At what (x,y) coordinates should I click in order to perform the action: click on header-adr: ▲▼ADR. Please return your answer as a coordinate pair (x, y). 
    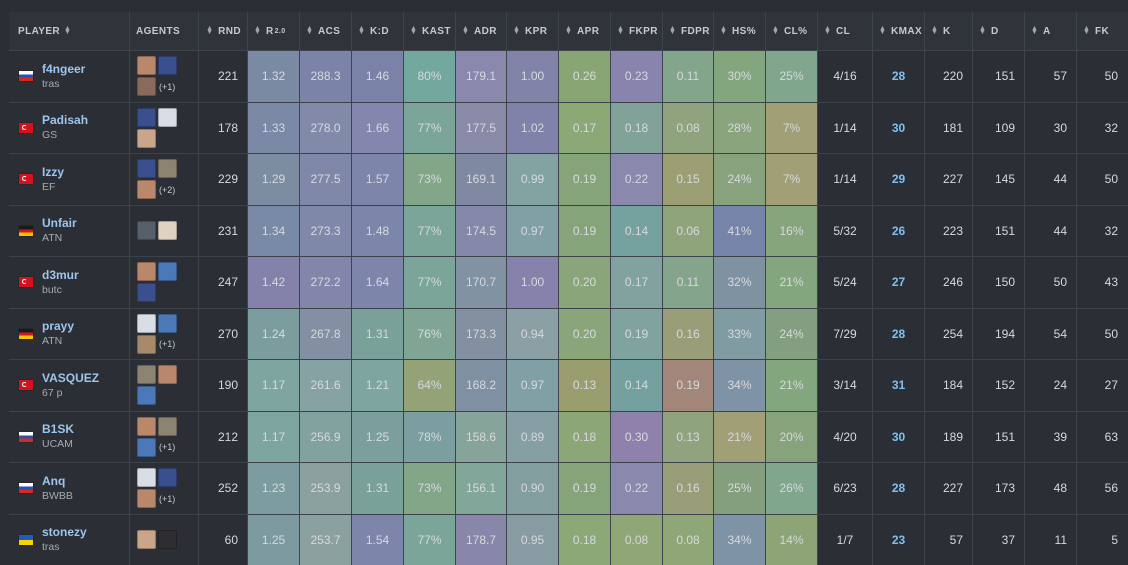
    Looking at the image, I should click on (480, 31).